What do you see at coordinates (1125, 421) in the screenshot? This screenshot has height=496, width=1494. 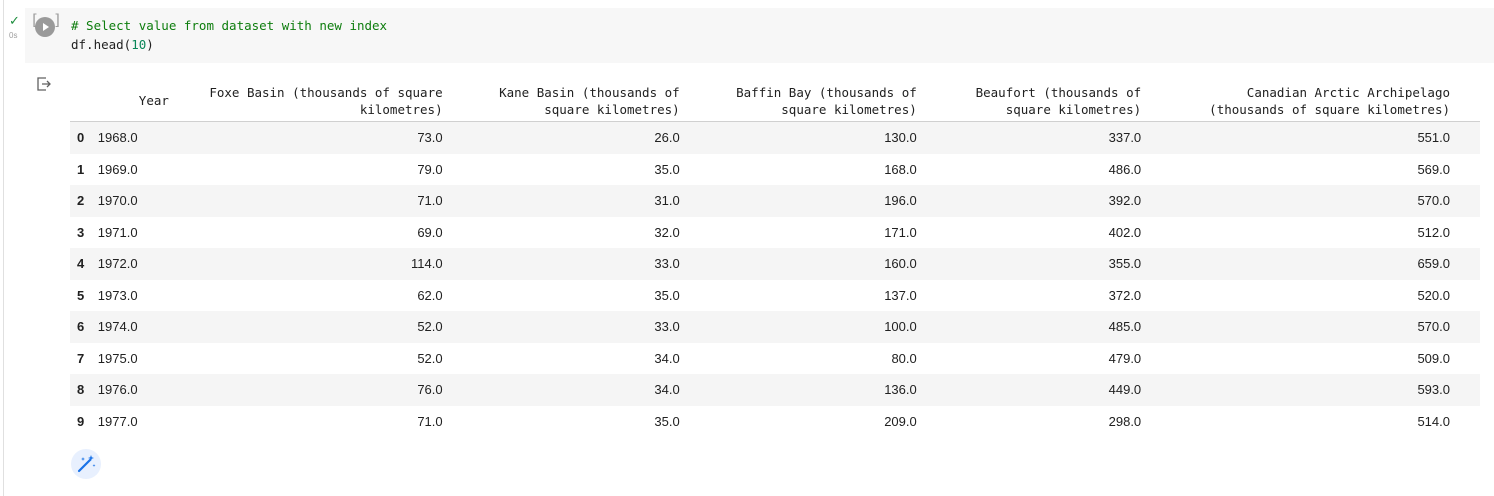 I see `table-cell: 298.0` at bounding box center [1125, 421].